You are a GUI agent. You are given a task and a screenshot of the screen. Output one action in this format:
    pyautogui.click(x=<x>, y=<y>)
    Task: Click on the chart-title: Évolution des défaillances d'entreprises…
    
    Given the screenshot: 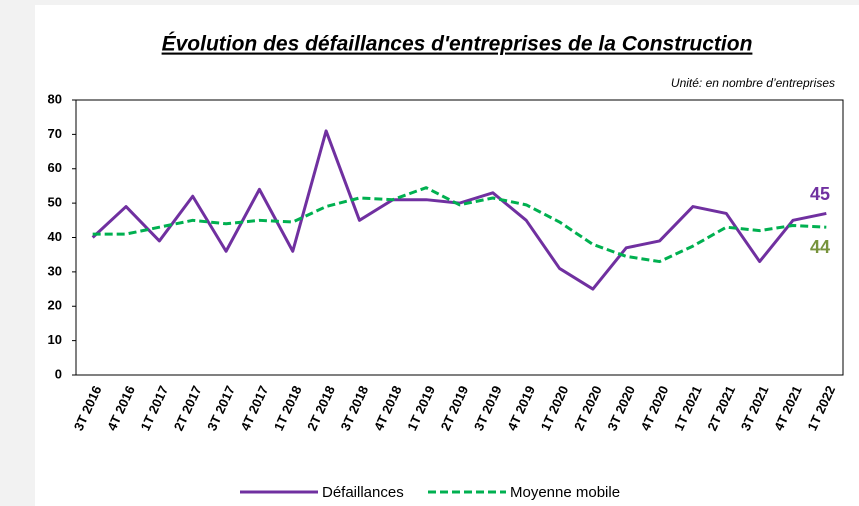 What is the action you would take?
    pyautogui.click(x=457, y=44)
    